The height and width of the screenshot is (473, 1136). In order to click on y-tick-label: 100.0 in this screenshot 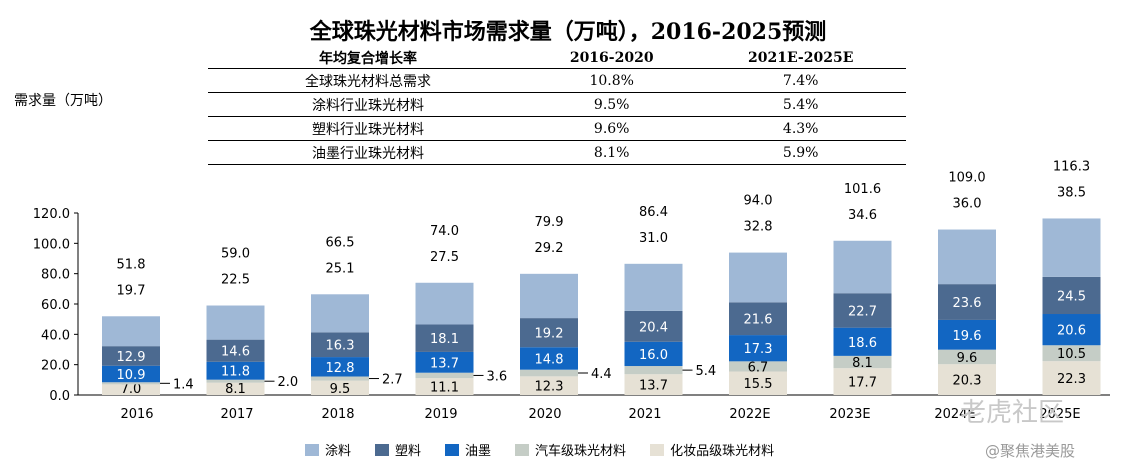, I will do `click(51, 244)`.